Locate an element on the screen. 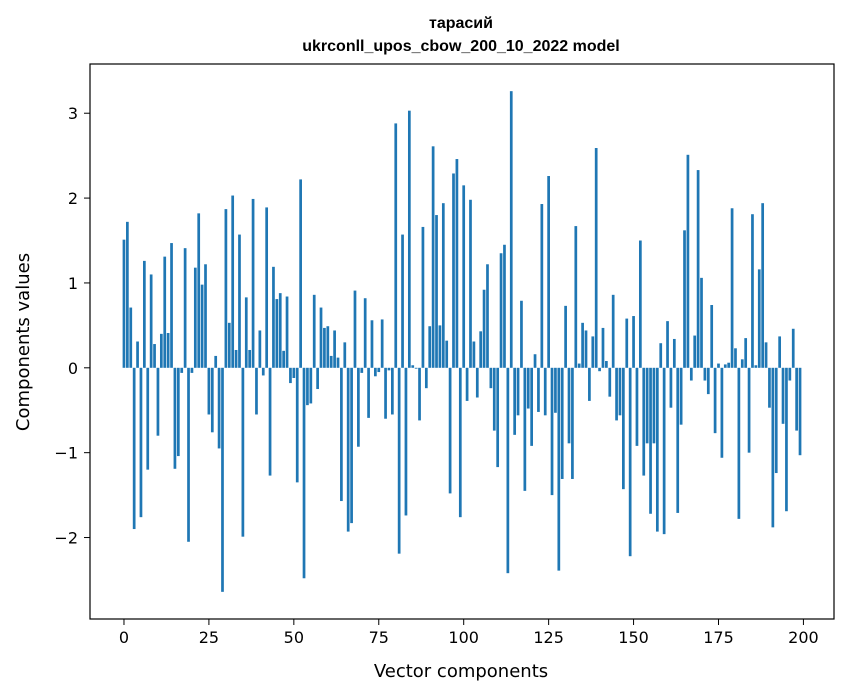 This screenshot has width=847, height=696. x-tick-label: 125 is located at coordinates (548, 637).